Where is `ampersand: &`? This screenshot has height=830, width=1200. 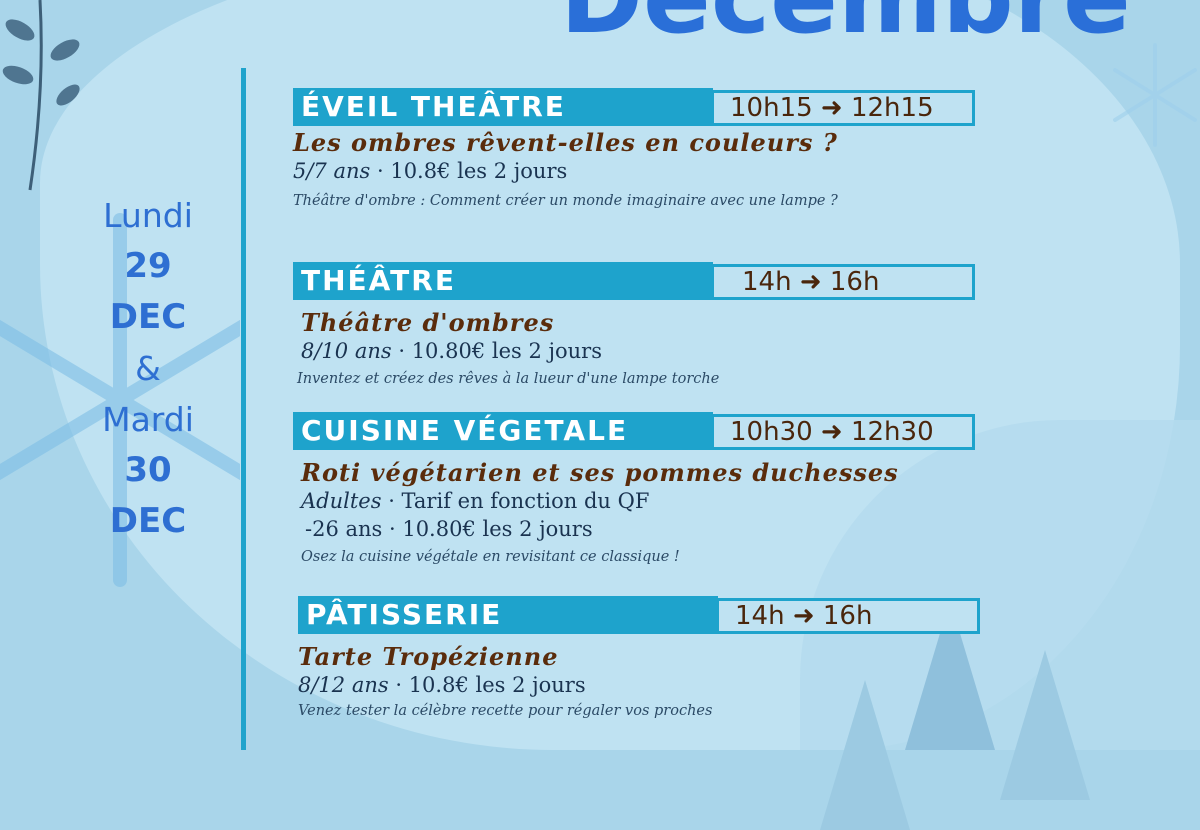 ampersand: & is located at coordinates (148, 368).